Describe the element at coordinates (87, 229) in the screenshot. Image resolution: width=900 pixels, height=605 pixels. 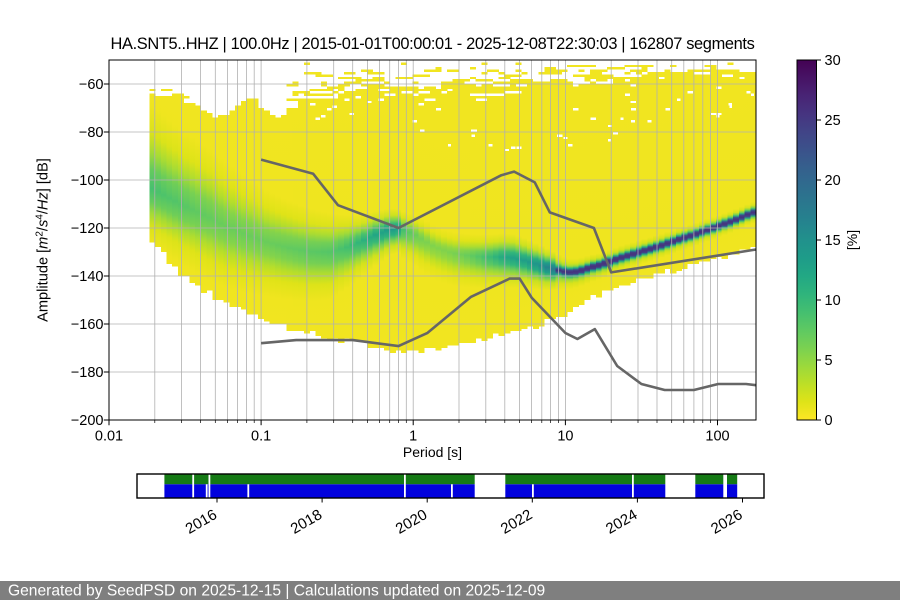
I see `svg-text: −120` at that location.